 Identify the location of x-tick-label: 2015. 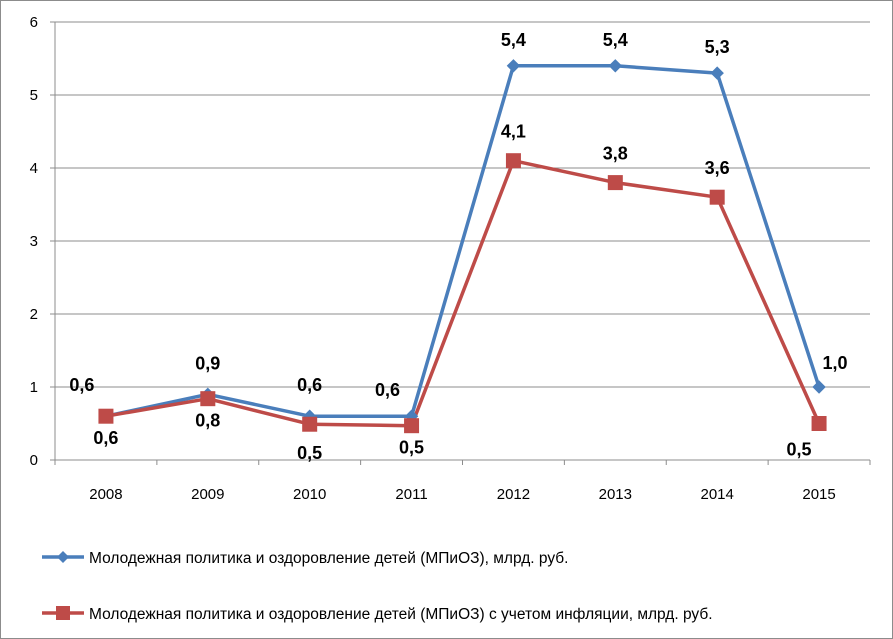
(818, 494).